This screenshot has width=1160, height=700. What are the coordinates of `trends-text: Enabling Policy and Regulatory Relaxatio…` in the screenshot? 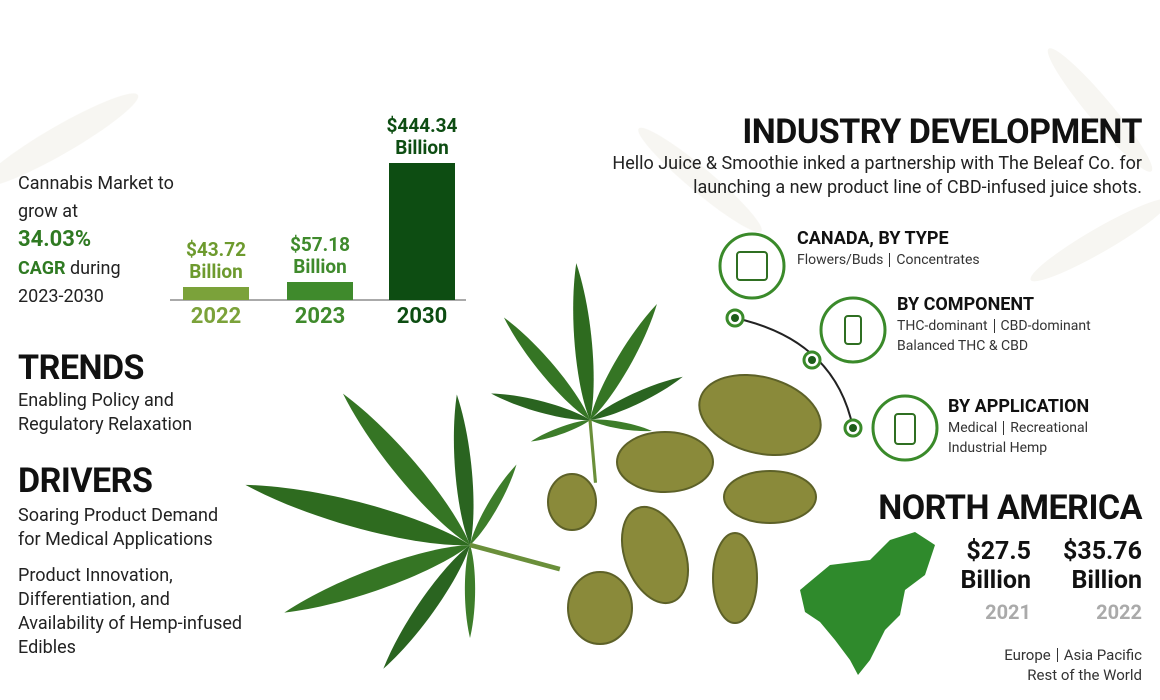 It's located at (105, 412).